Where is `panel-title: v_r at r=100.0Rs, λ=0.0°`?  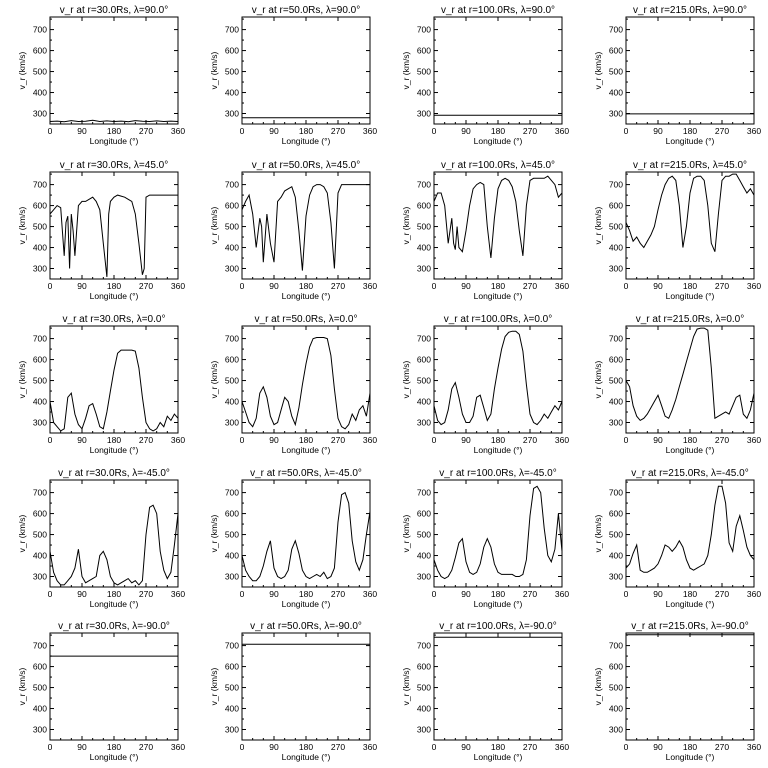
panel-title: v_r at r=100.0Rs, λ=0.0° is located at coordinates (498, 319).